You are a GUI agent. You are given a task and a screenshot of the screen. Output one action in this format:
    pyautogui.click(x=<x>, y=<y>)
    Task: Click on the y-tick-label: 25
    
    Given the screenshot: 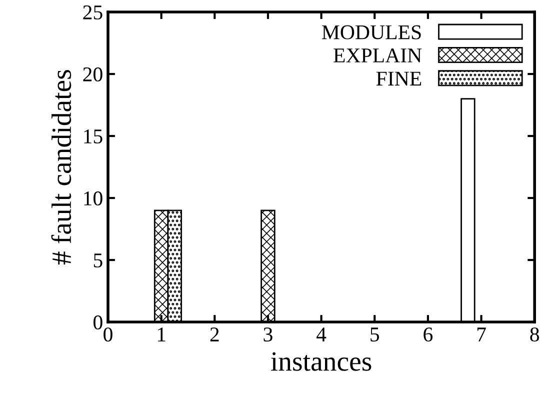 What is the action you would take?
    pyautogui.click(x=92, y=12)
    